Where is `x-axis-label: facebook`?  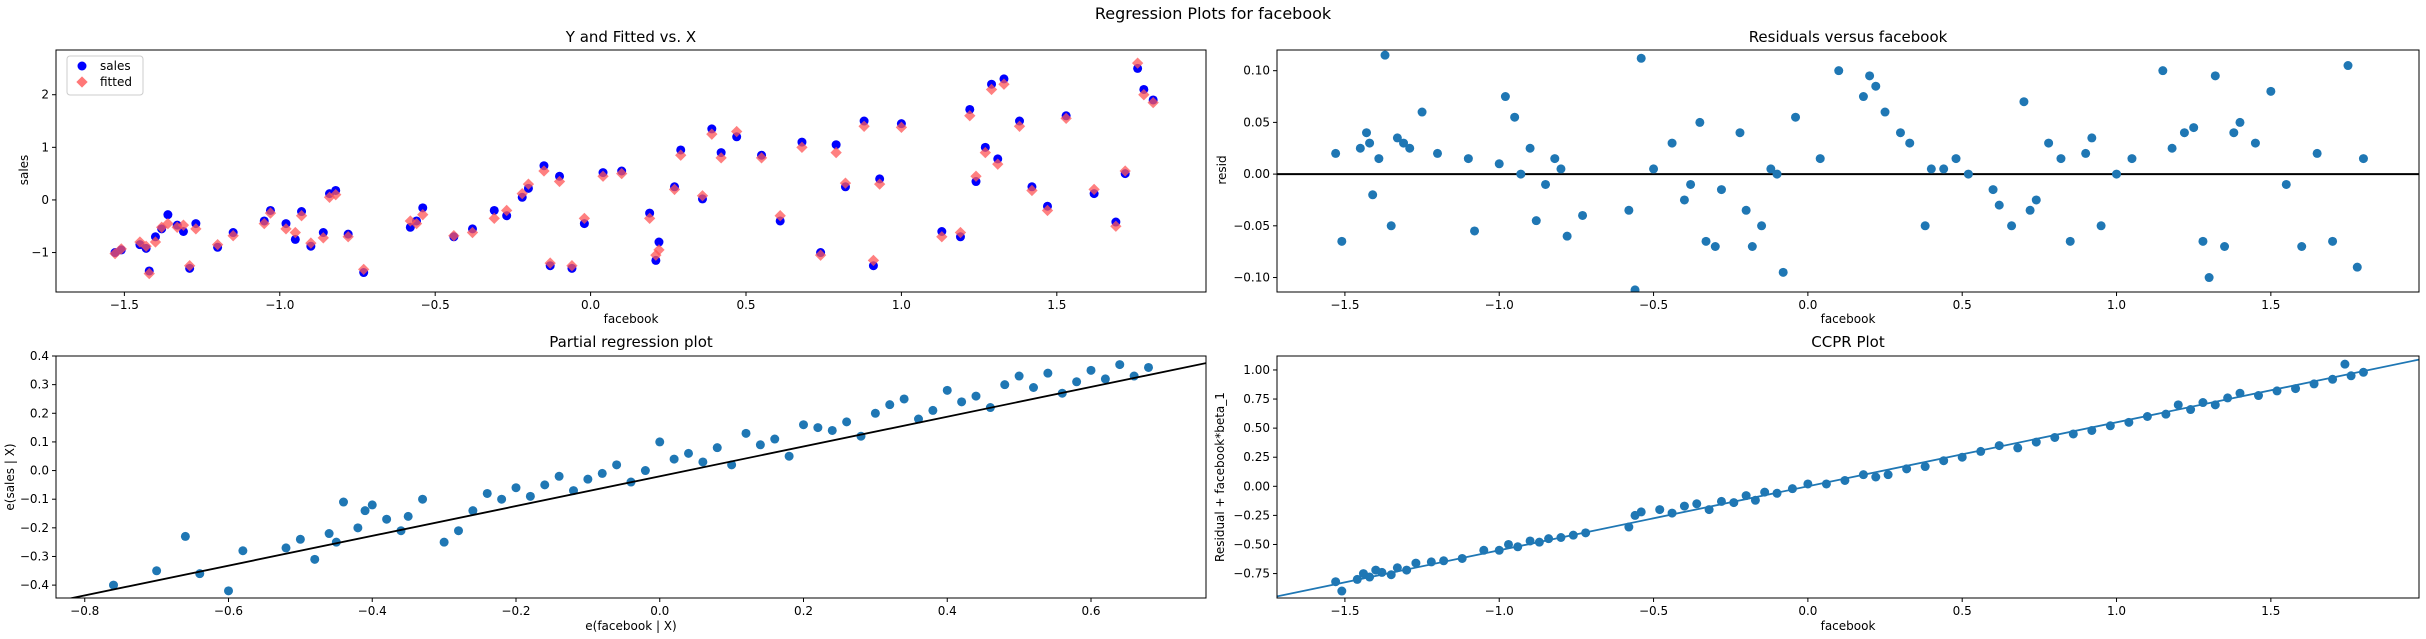 x-axis-label: facebook is located at coordinates (1848, 626).